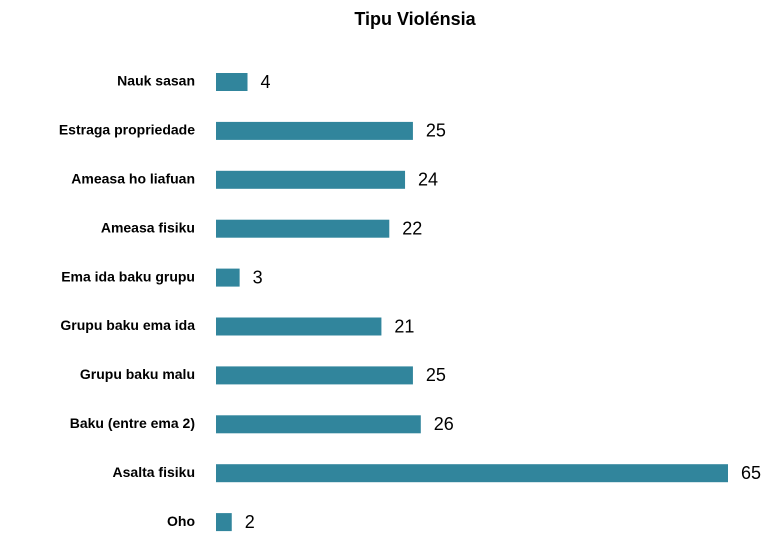 The image size is (783, 533). What do you see at coordinates (133, 179) in the screenshot?
I see `category-label: Ameasa ho liafuan` at bounding box center [133, 179].